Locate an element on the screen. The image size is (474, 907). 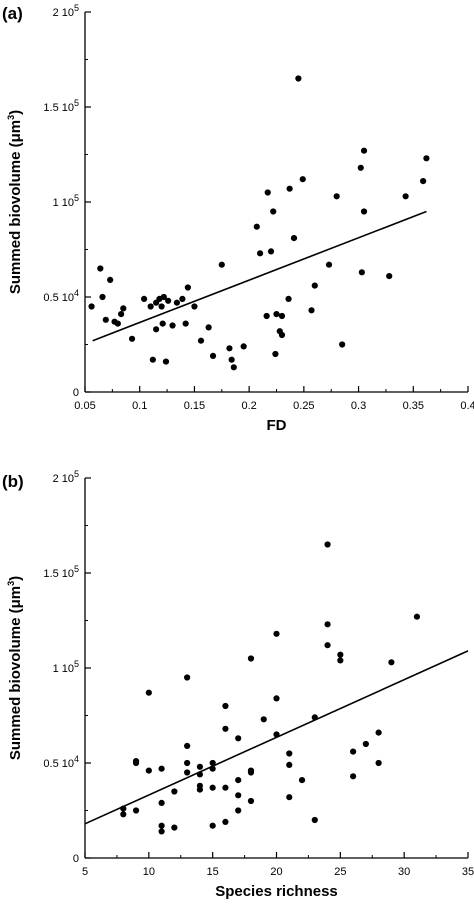
panel-label: (a) is located at coordinates (12, 13).